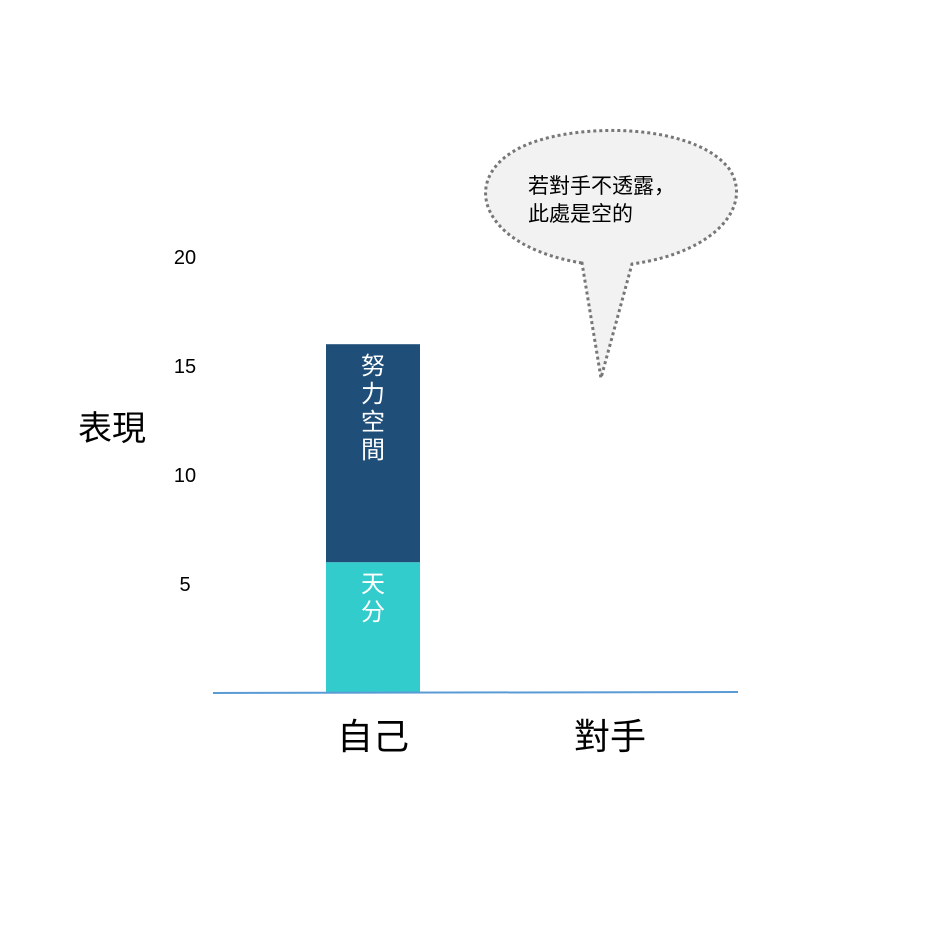 Image resolution: width=945 pixels, height=945 pixels. Describe the element at coordinates (373, 612) in the screenshot. I see `bar-segment-label: 分` at that location.